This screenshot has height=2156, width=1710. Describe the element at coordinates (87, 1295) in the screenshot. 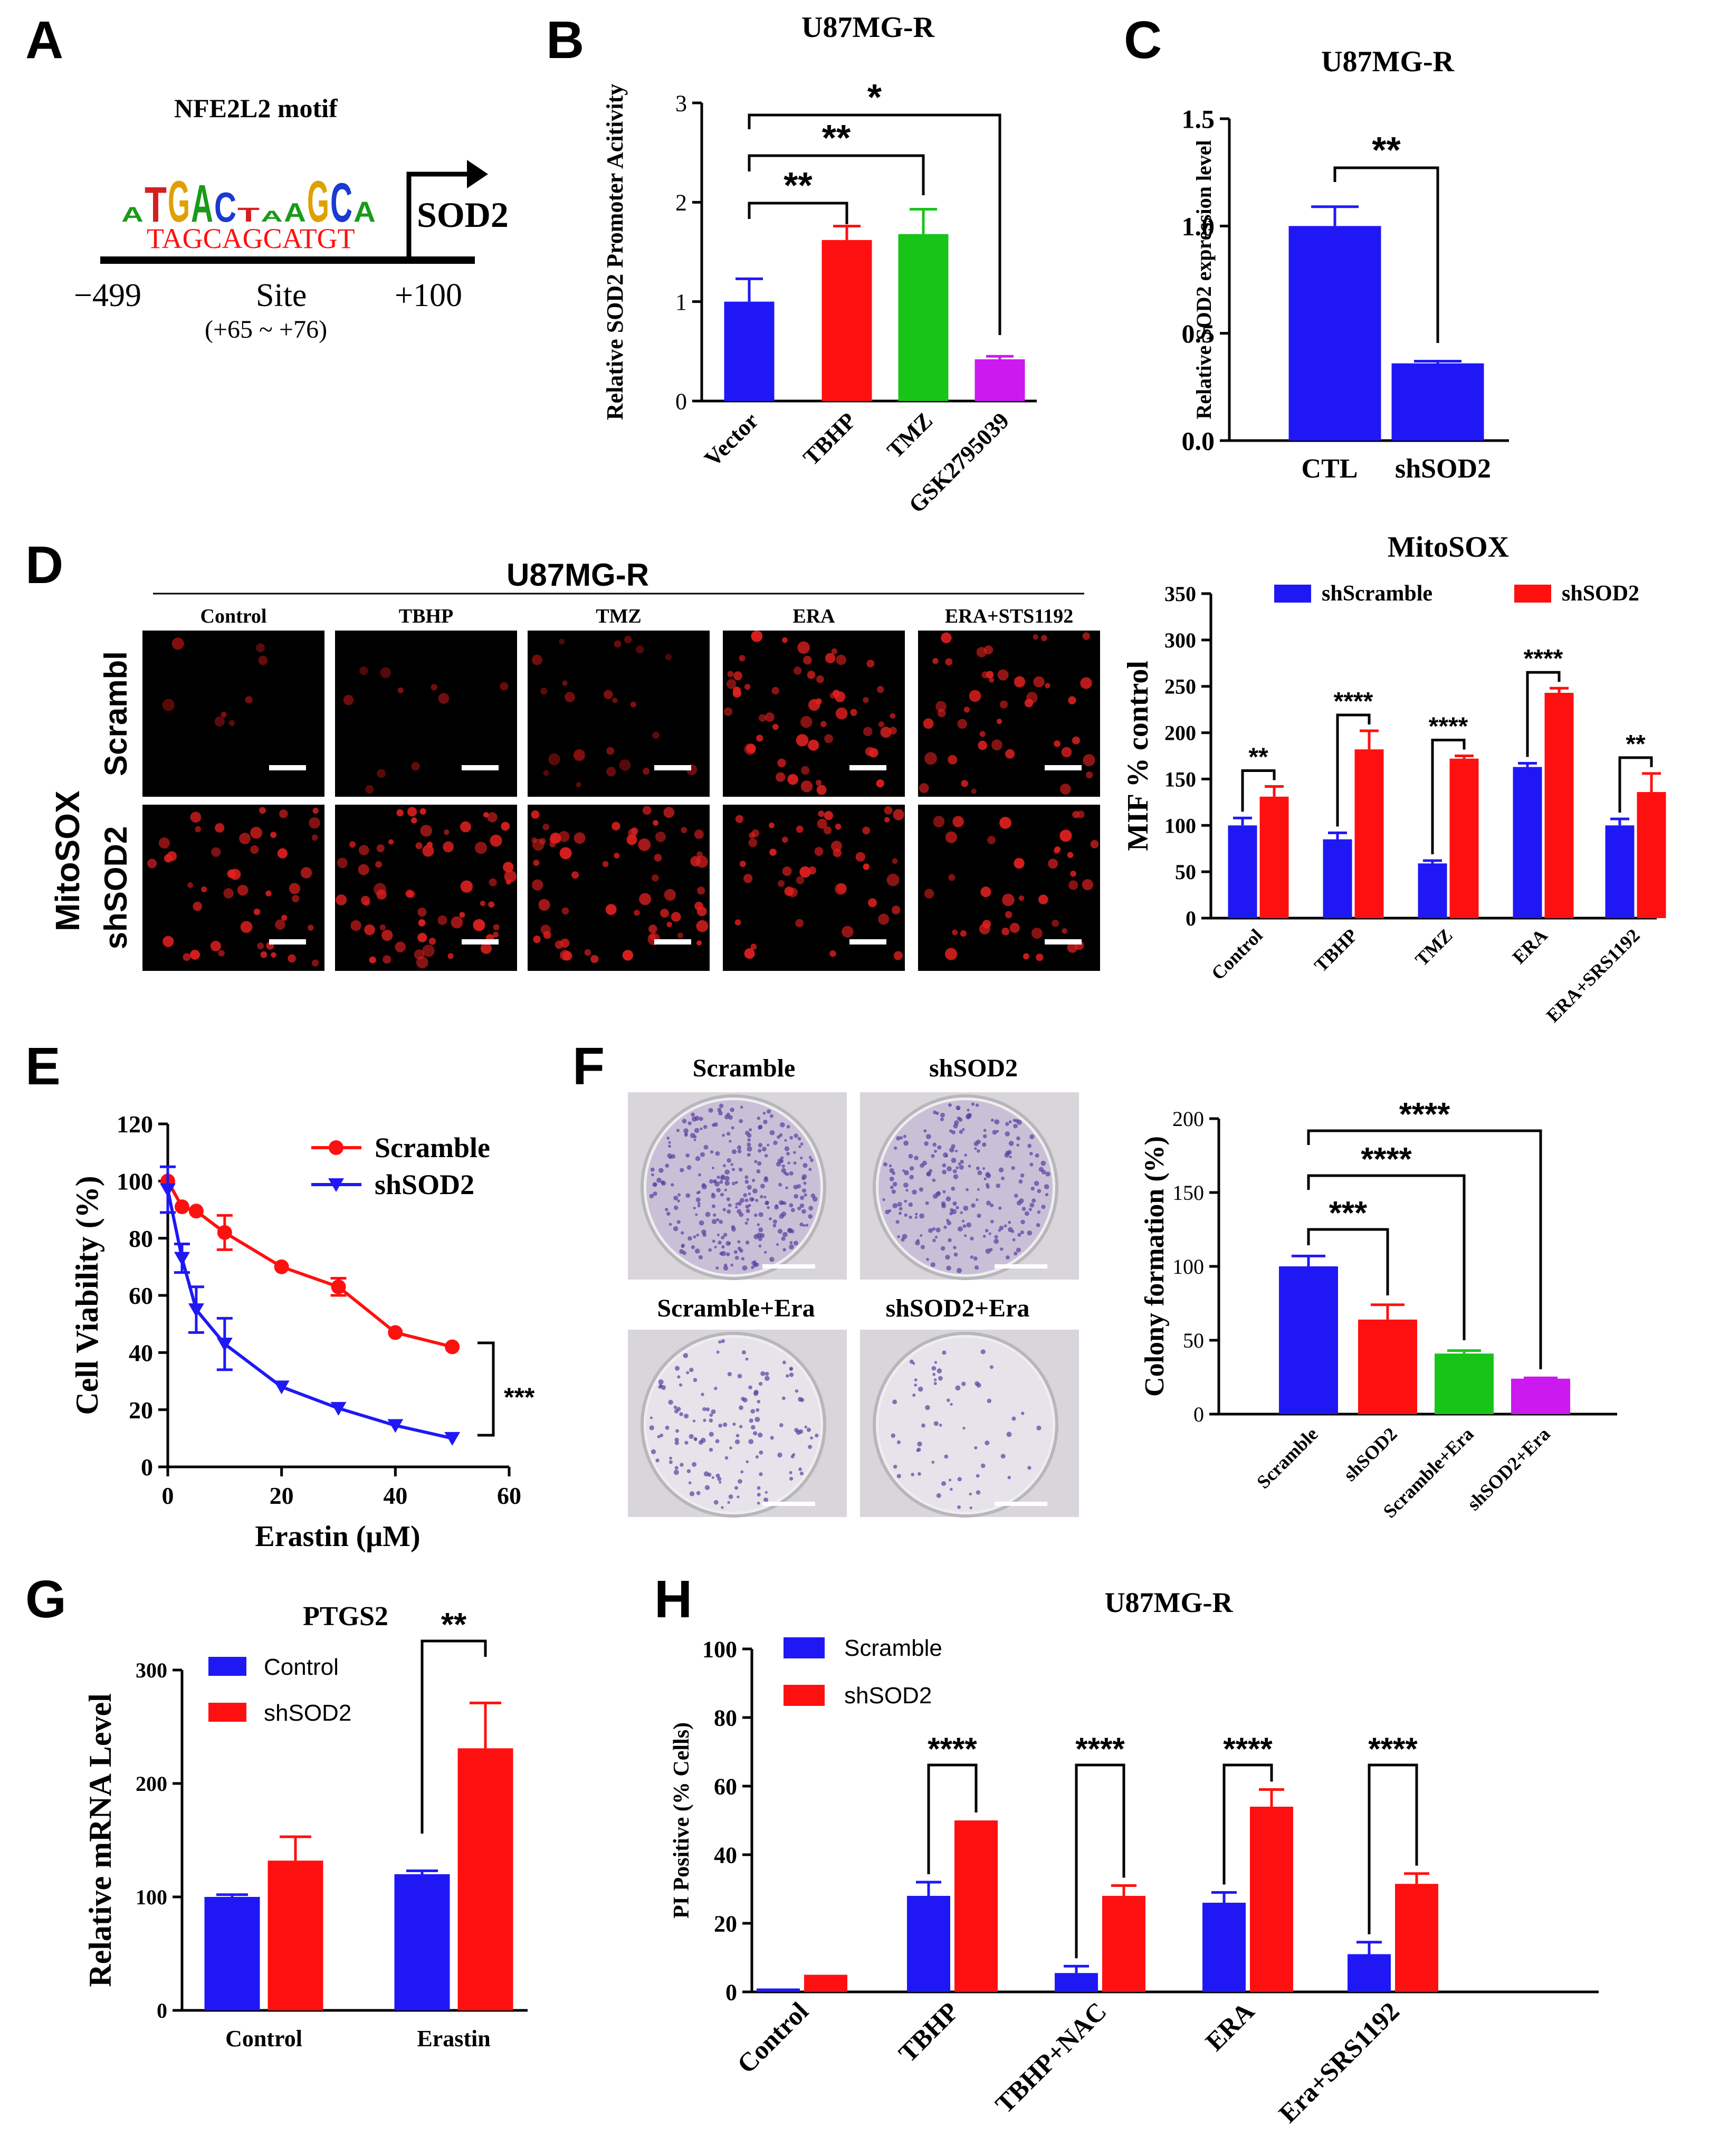

I see `y-axis-label: Cell Viability (%)` at that location.